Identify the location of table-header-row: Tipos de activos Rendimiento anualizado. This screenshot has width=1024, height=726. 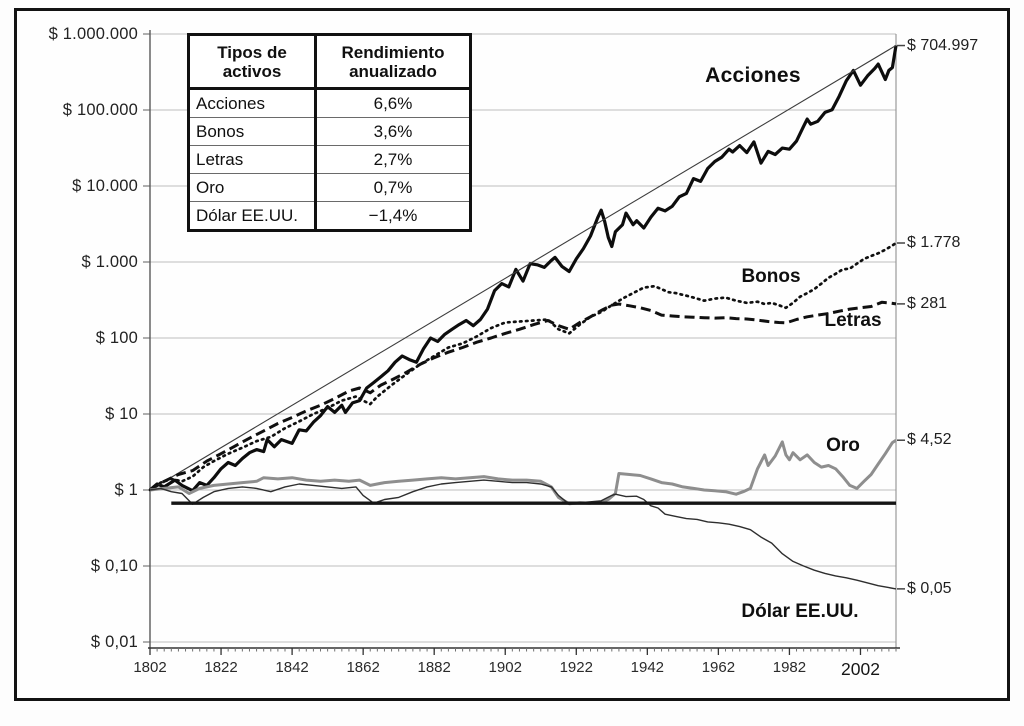
(329, 62).